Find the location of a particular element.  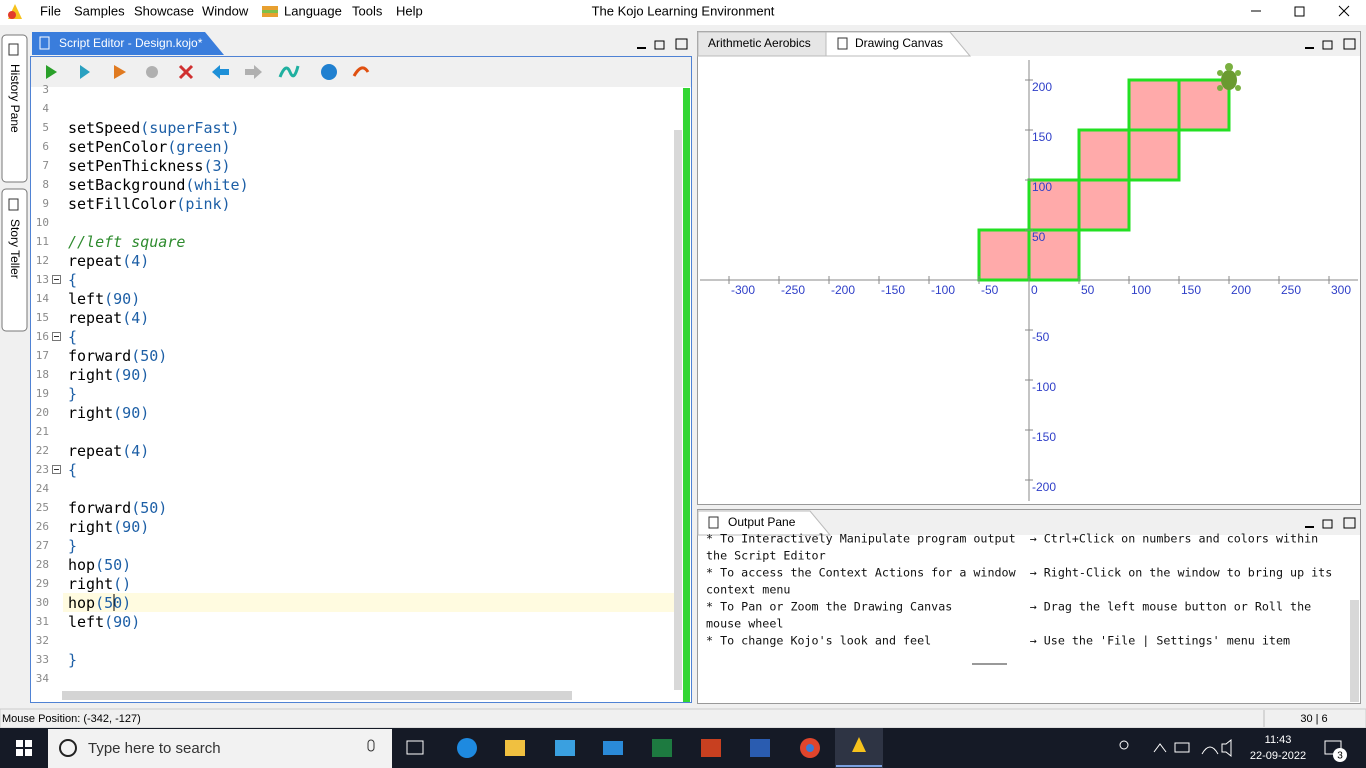

line-number: 30 is located at coordinates (42, 602).